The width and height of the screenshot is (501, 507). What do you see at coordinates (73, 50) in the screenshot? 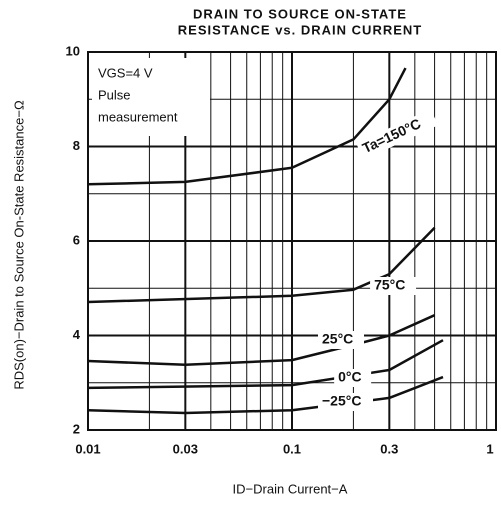
I see `y-tick-label: 10` at bounding box center [73, 50].